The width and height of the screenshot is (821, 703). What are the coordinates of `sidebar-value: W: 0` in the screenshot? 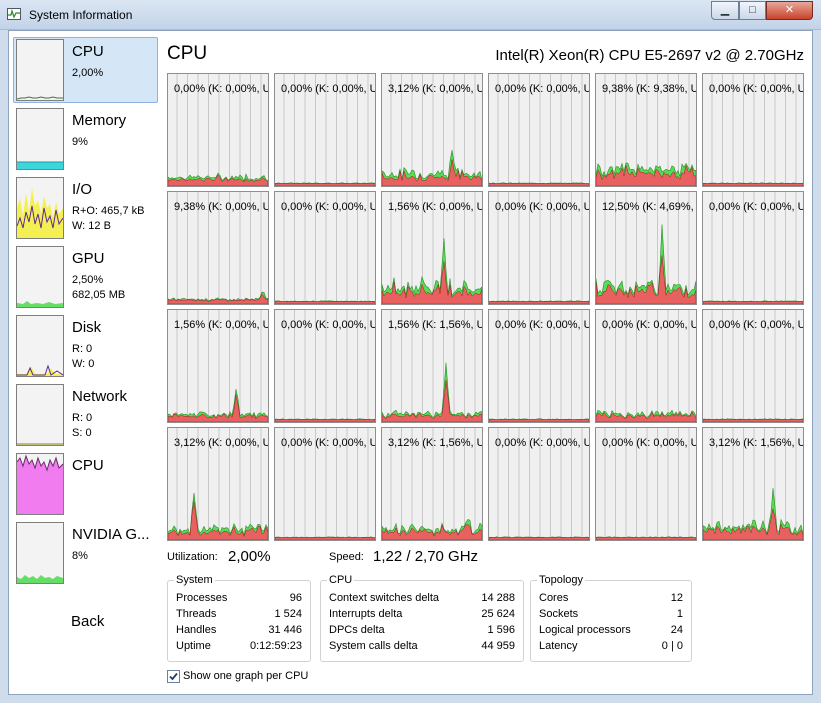 It's located at (83, 364).